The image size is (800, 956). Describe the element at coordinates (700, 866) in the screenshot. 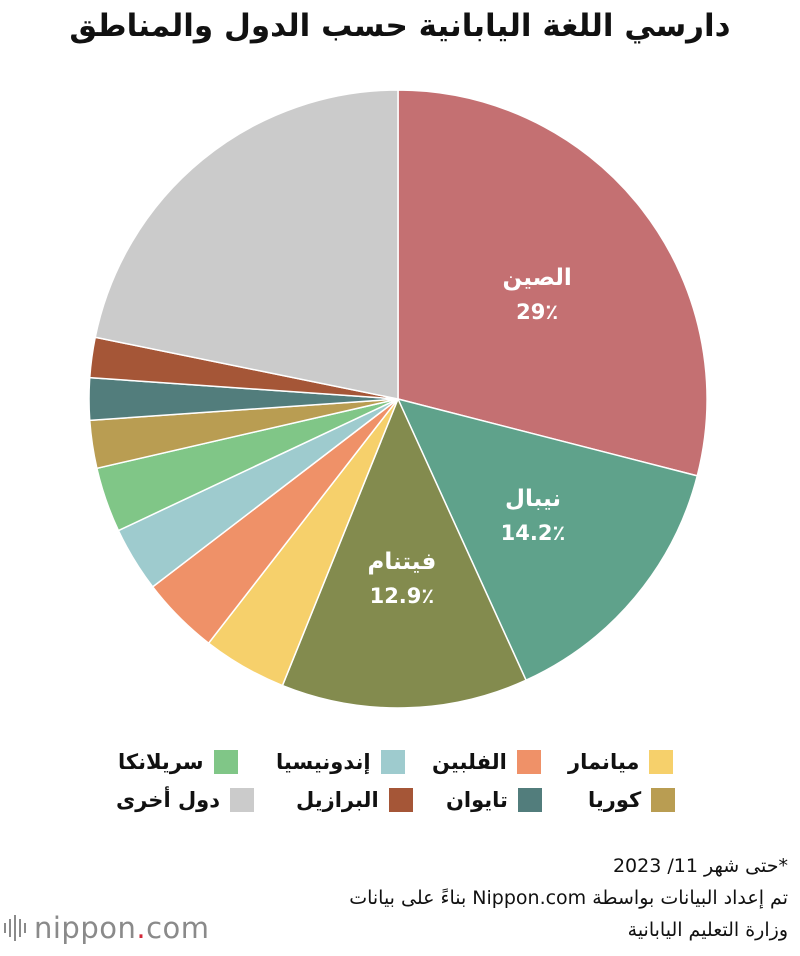

I see `date-note: *حتى شهر 11/ 2023` at that location.